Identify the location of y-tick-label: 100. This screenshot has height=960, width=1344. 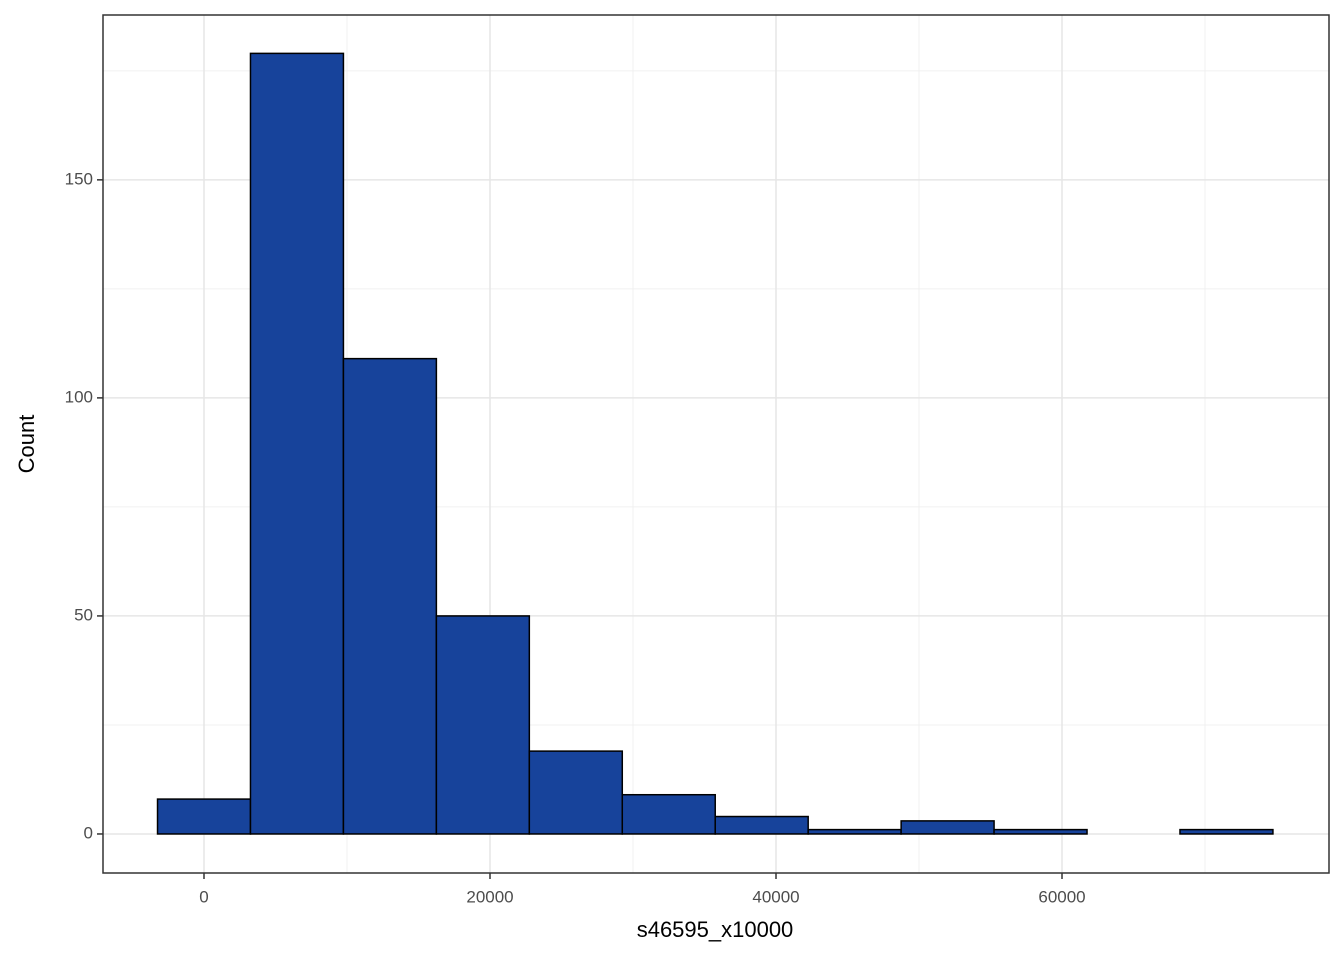
(79, 396).